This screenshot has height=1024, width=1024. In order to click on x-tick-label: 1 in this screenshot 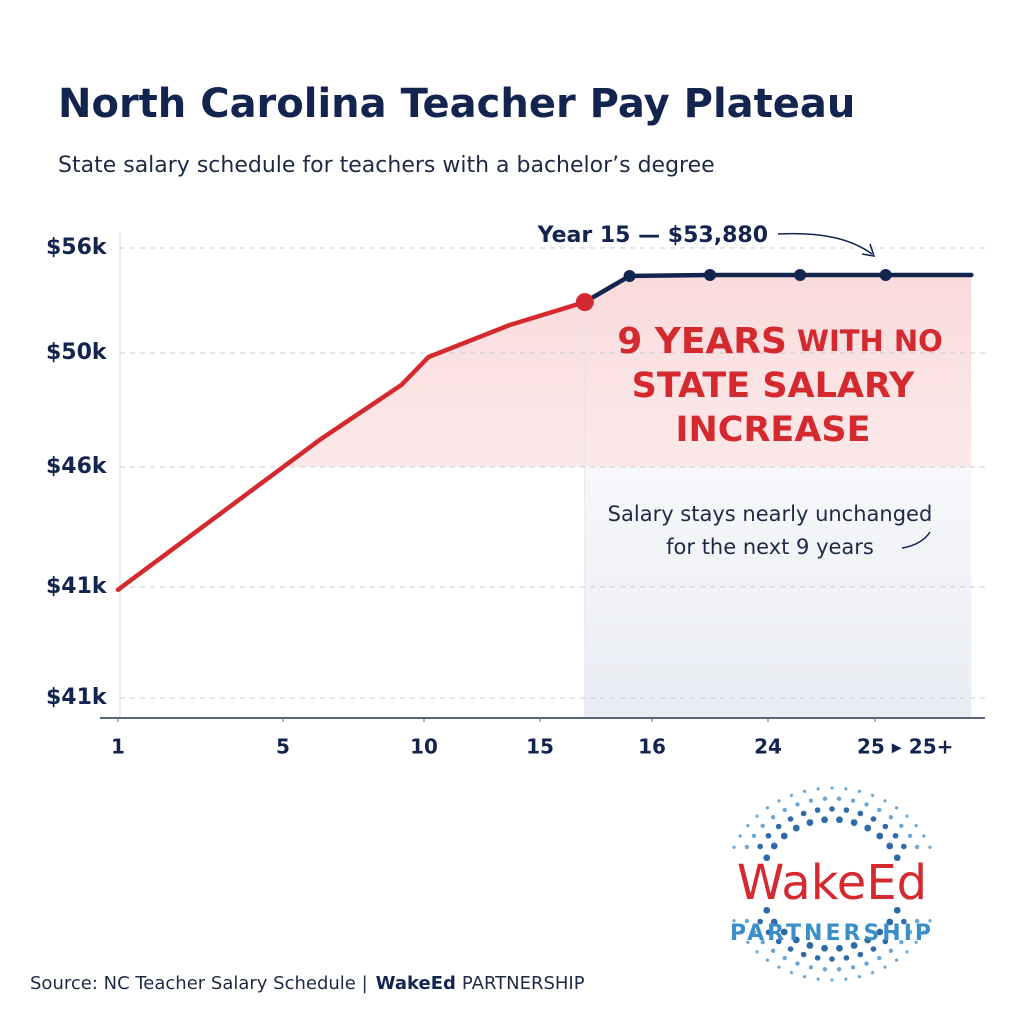, I will do `click(118, 747)`.